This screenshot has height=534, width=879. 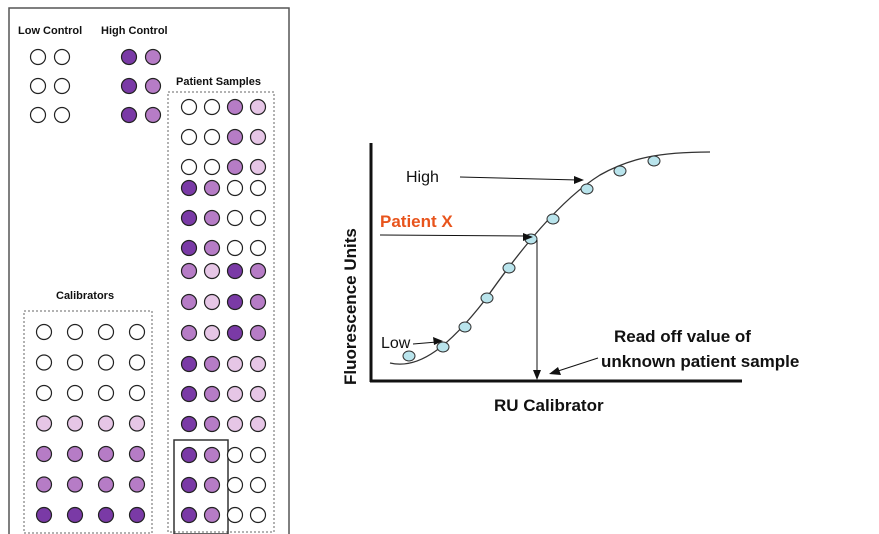 What do you see at coordinates (550, 258) in the screenshot?
I see `sigmoid-curve` at bounding box center [550, 258].